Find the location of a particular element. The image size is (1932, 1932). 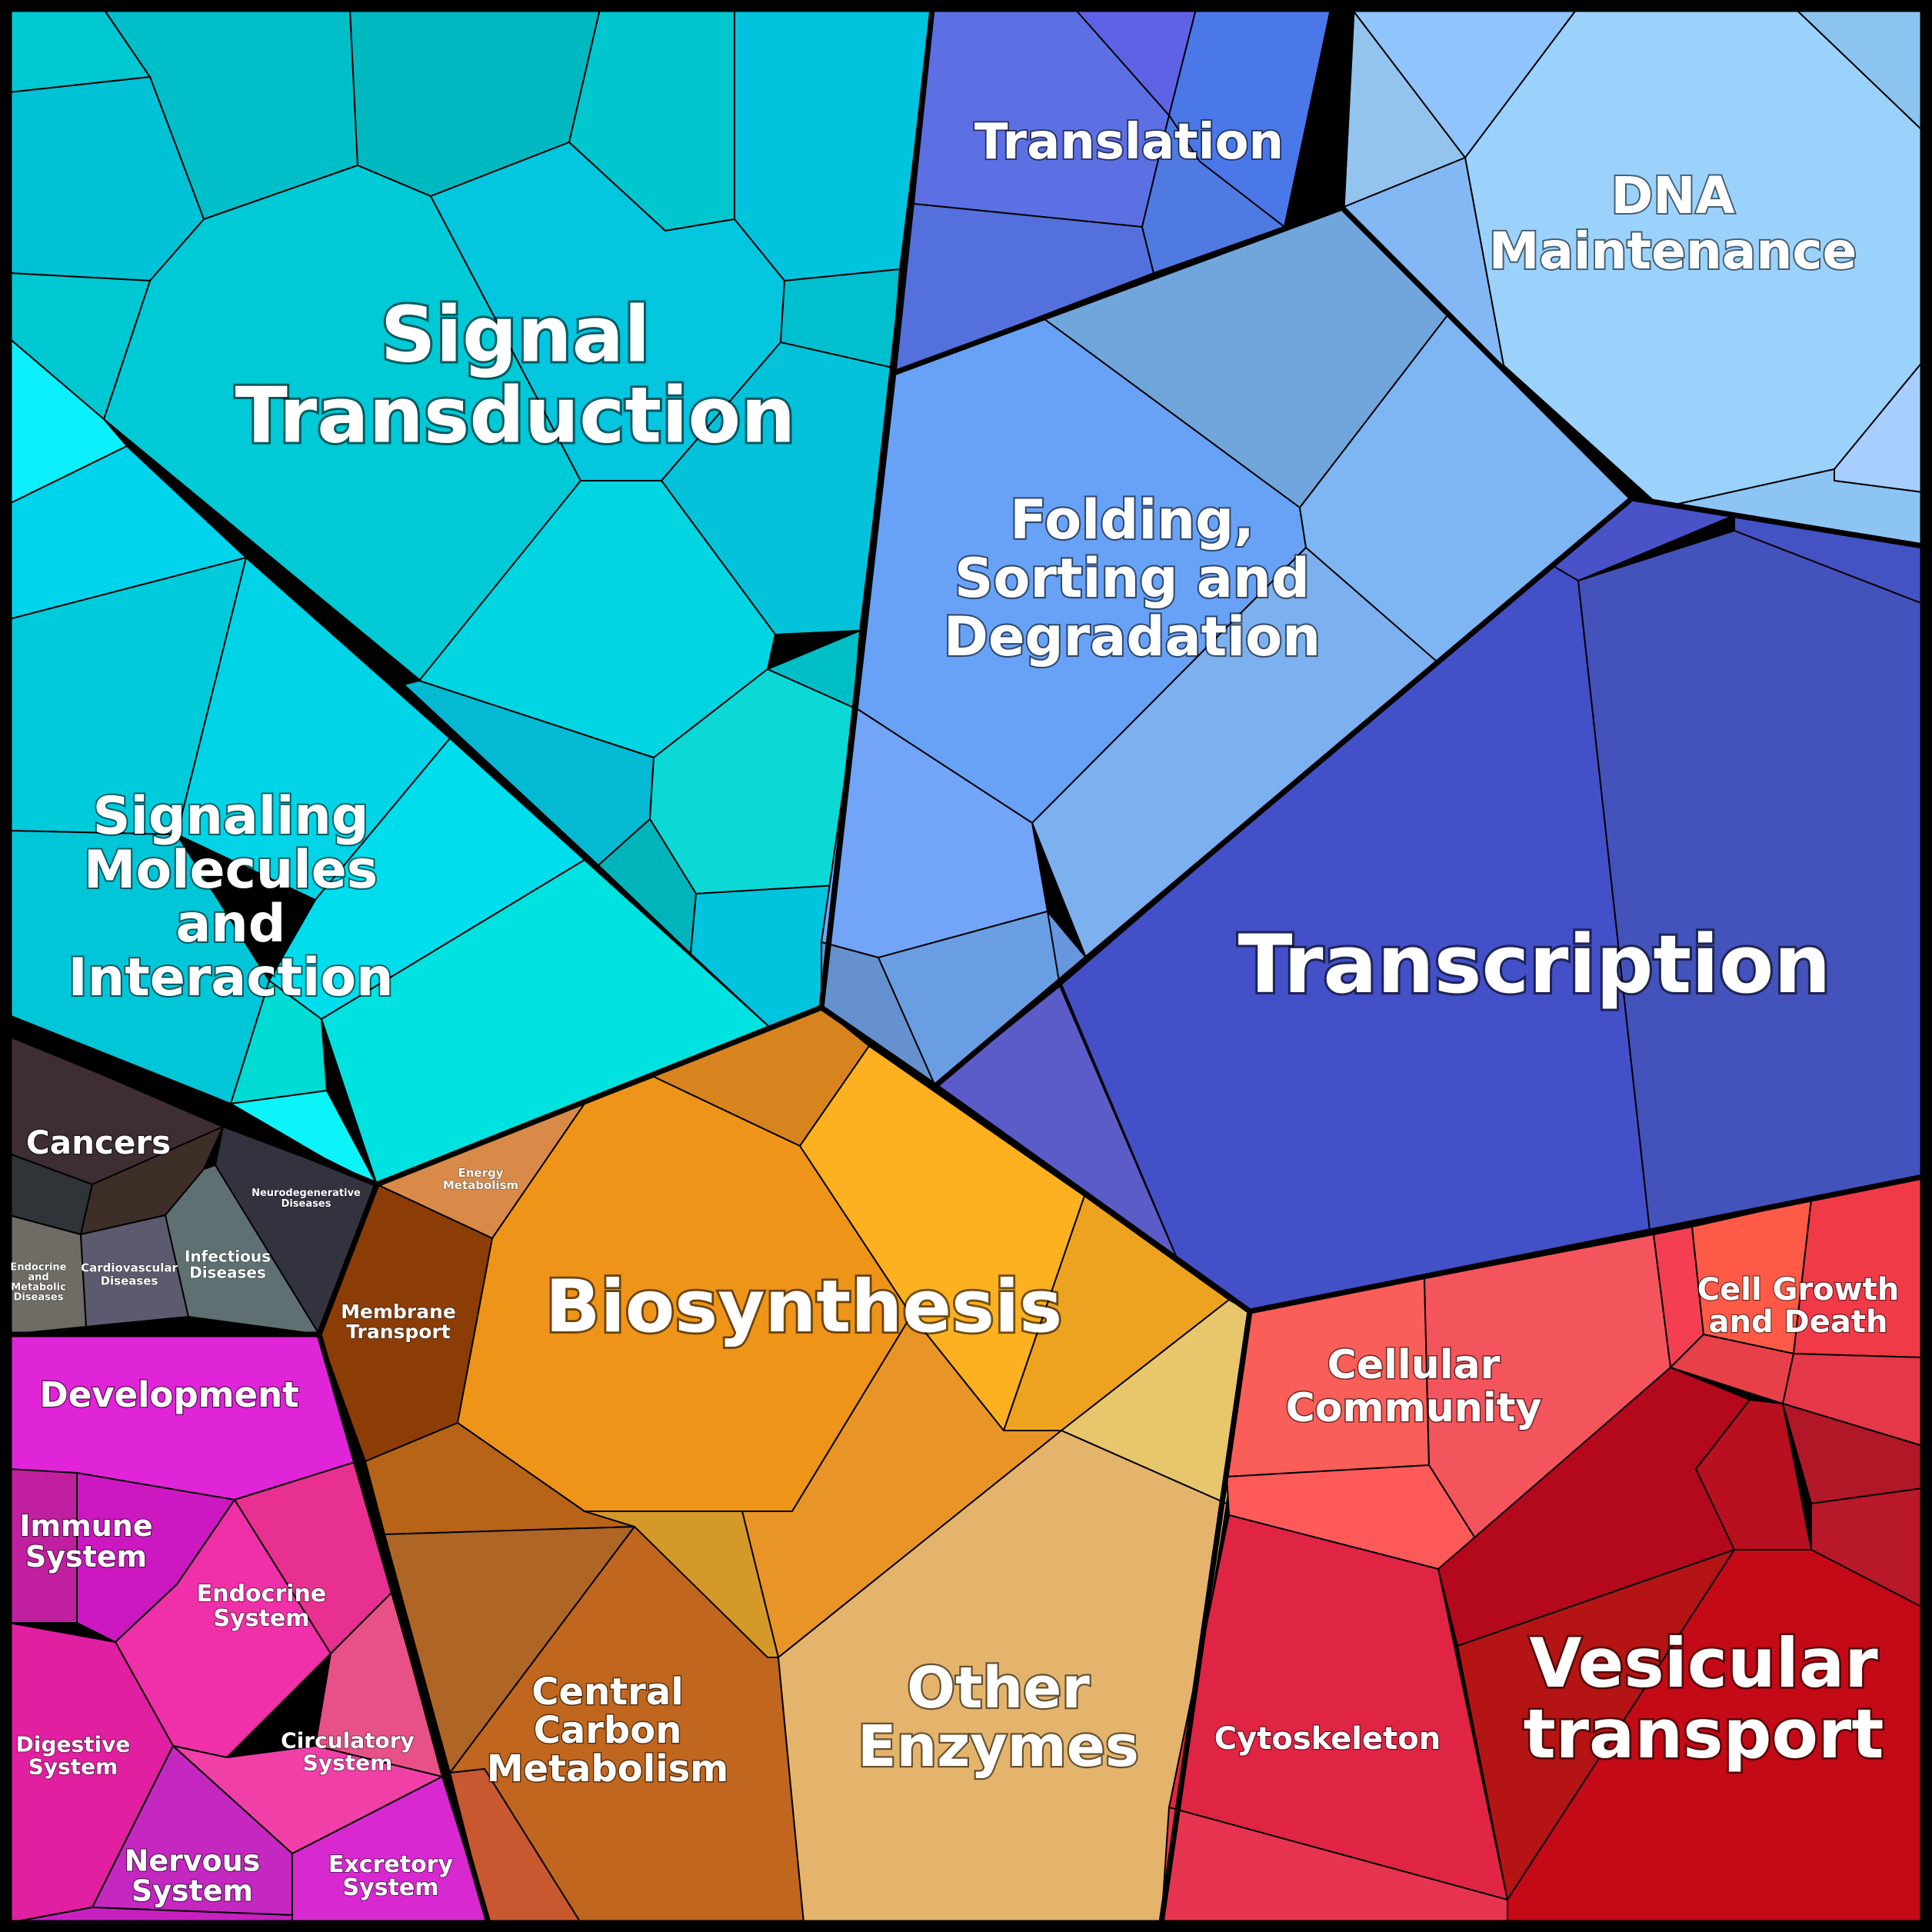

label-signal-transduction-line: Transduction is located at coordinates (515, 416).